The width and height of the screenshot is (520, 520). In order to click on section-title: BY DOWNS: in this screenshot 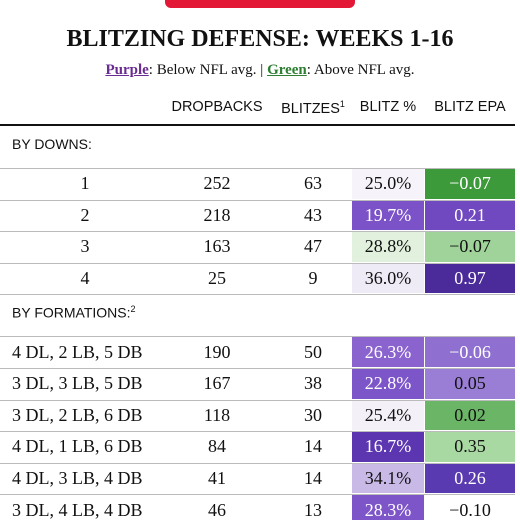, I will do `click(52, 144)`.